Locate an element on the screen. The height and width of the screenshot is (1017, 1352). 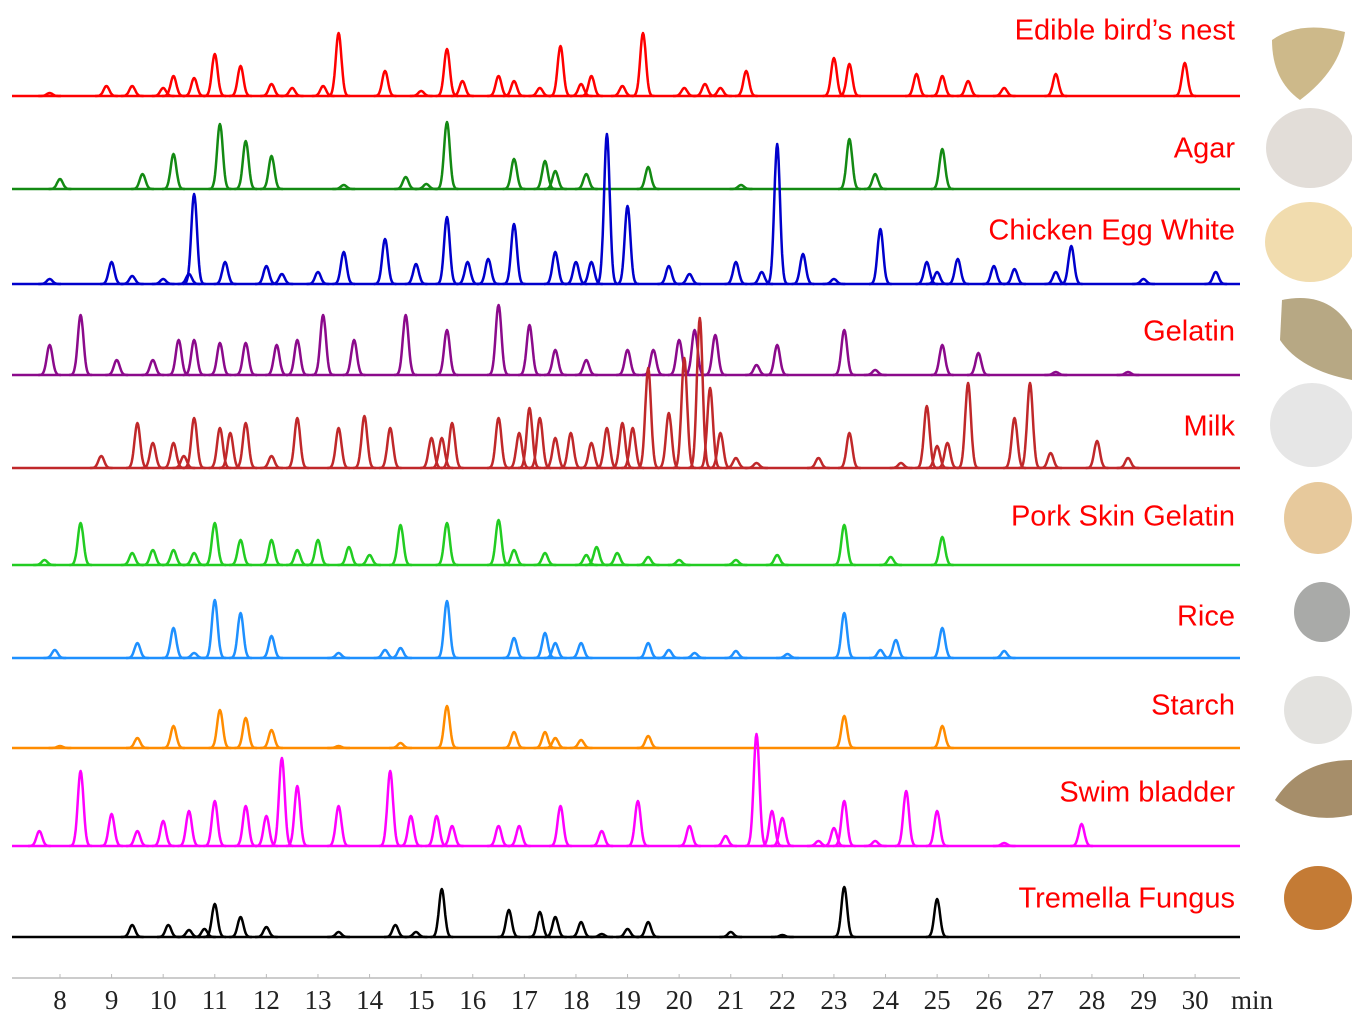
x-tick-label: 26 is located at coordinates (988, 1000).